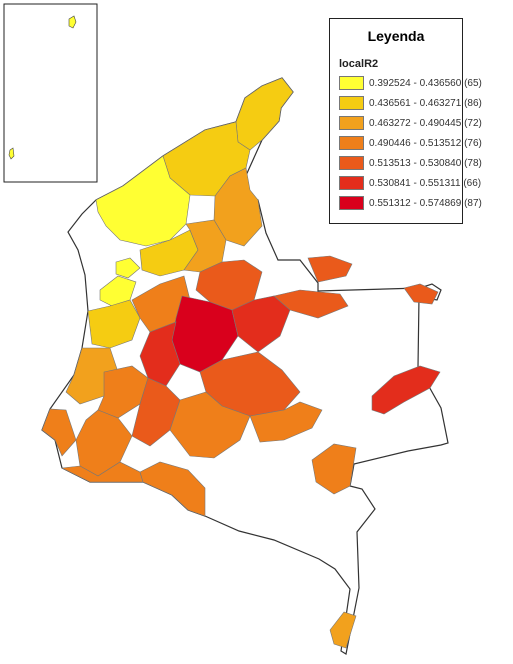  Describe the element at coordinates (102, 472) in the screenshot. I see `region-narino` at that location.